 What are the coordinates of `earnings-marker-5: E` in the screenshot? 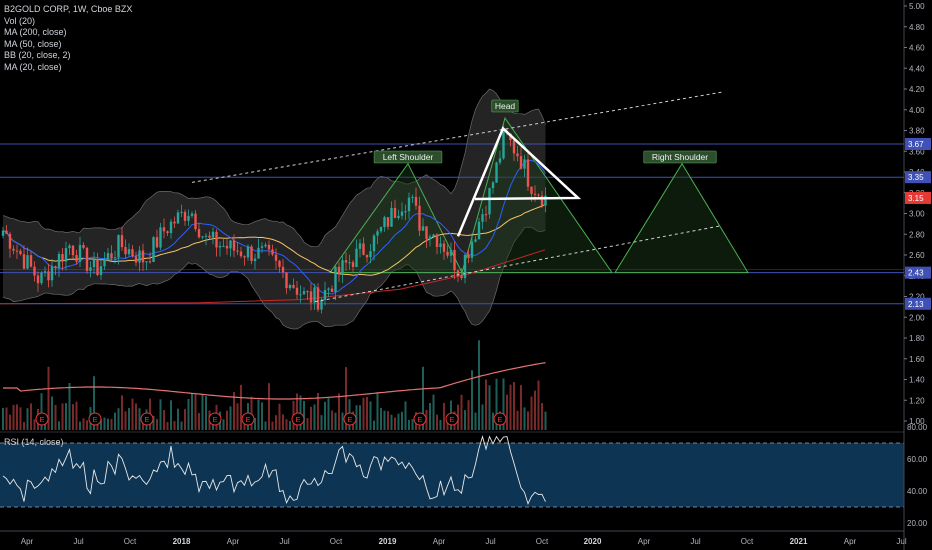 It's located at (298, 419).